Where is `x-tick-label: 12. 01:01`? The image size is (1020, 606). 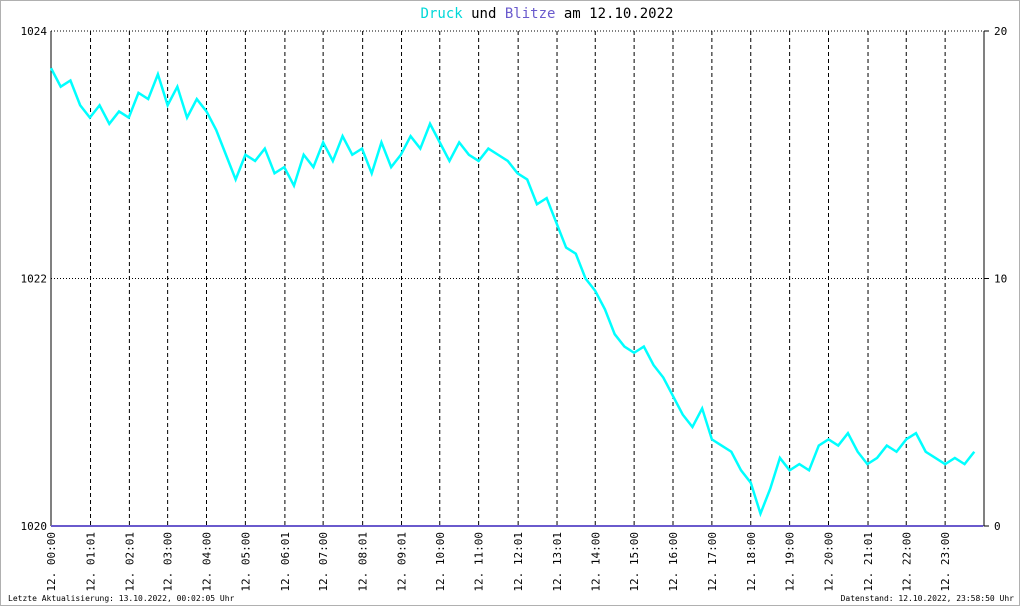
x-tick-label: 12. 01:01 is located at coordinates (91, 562).